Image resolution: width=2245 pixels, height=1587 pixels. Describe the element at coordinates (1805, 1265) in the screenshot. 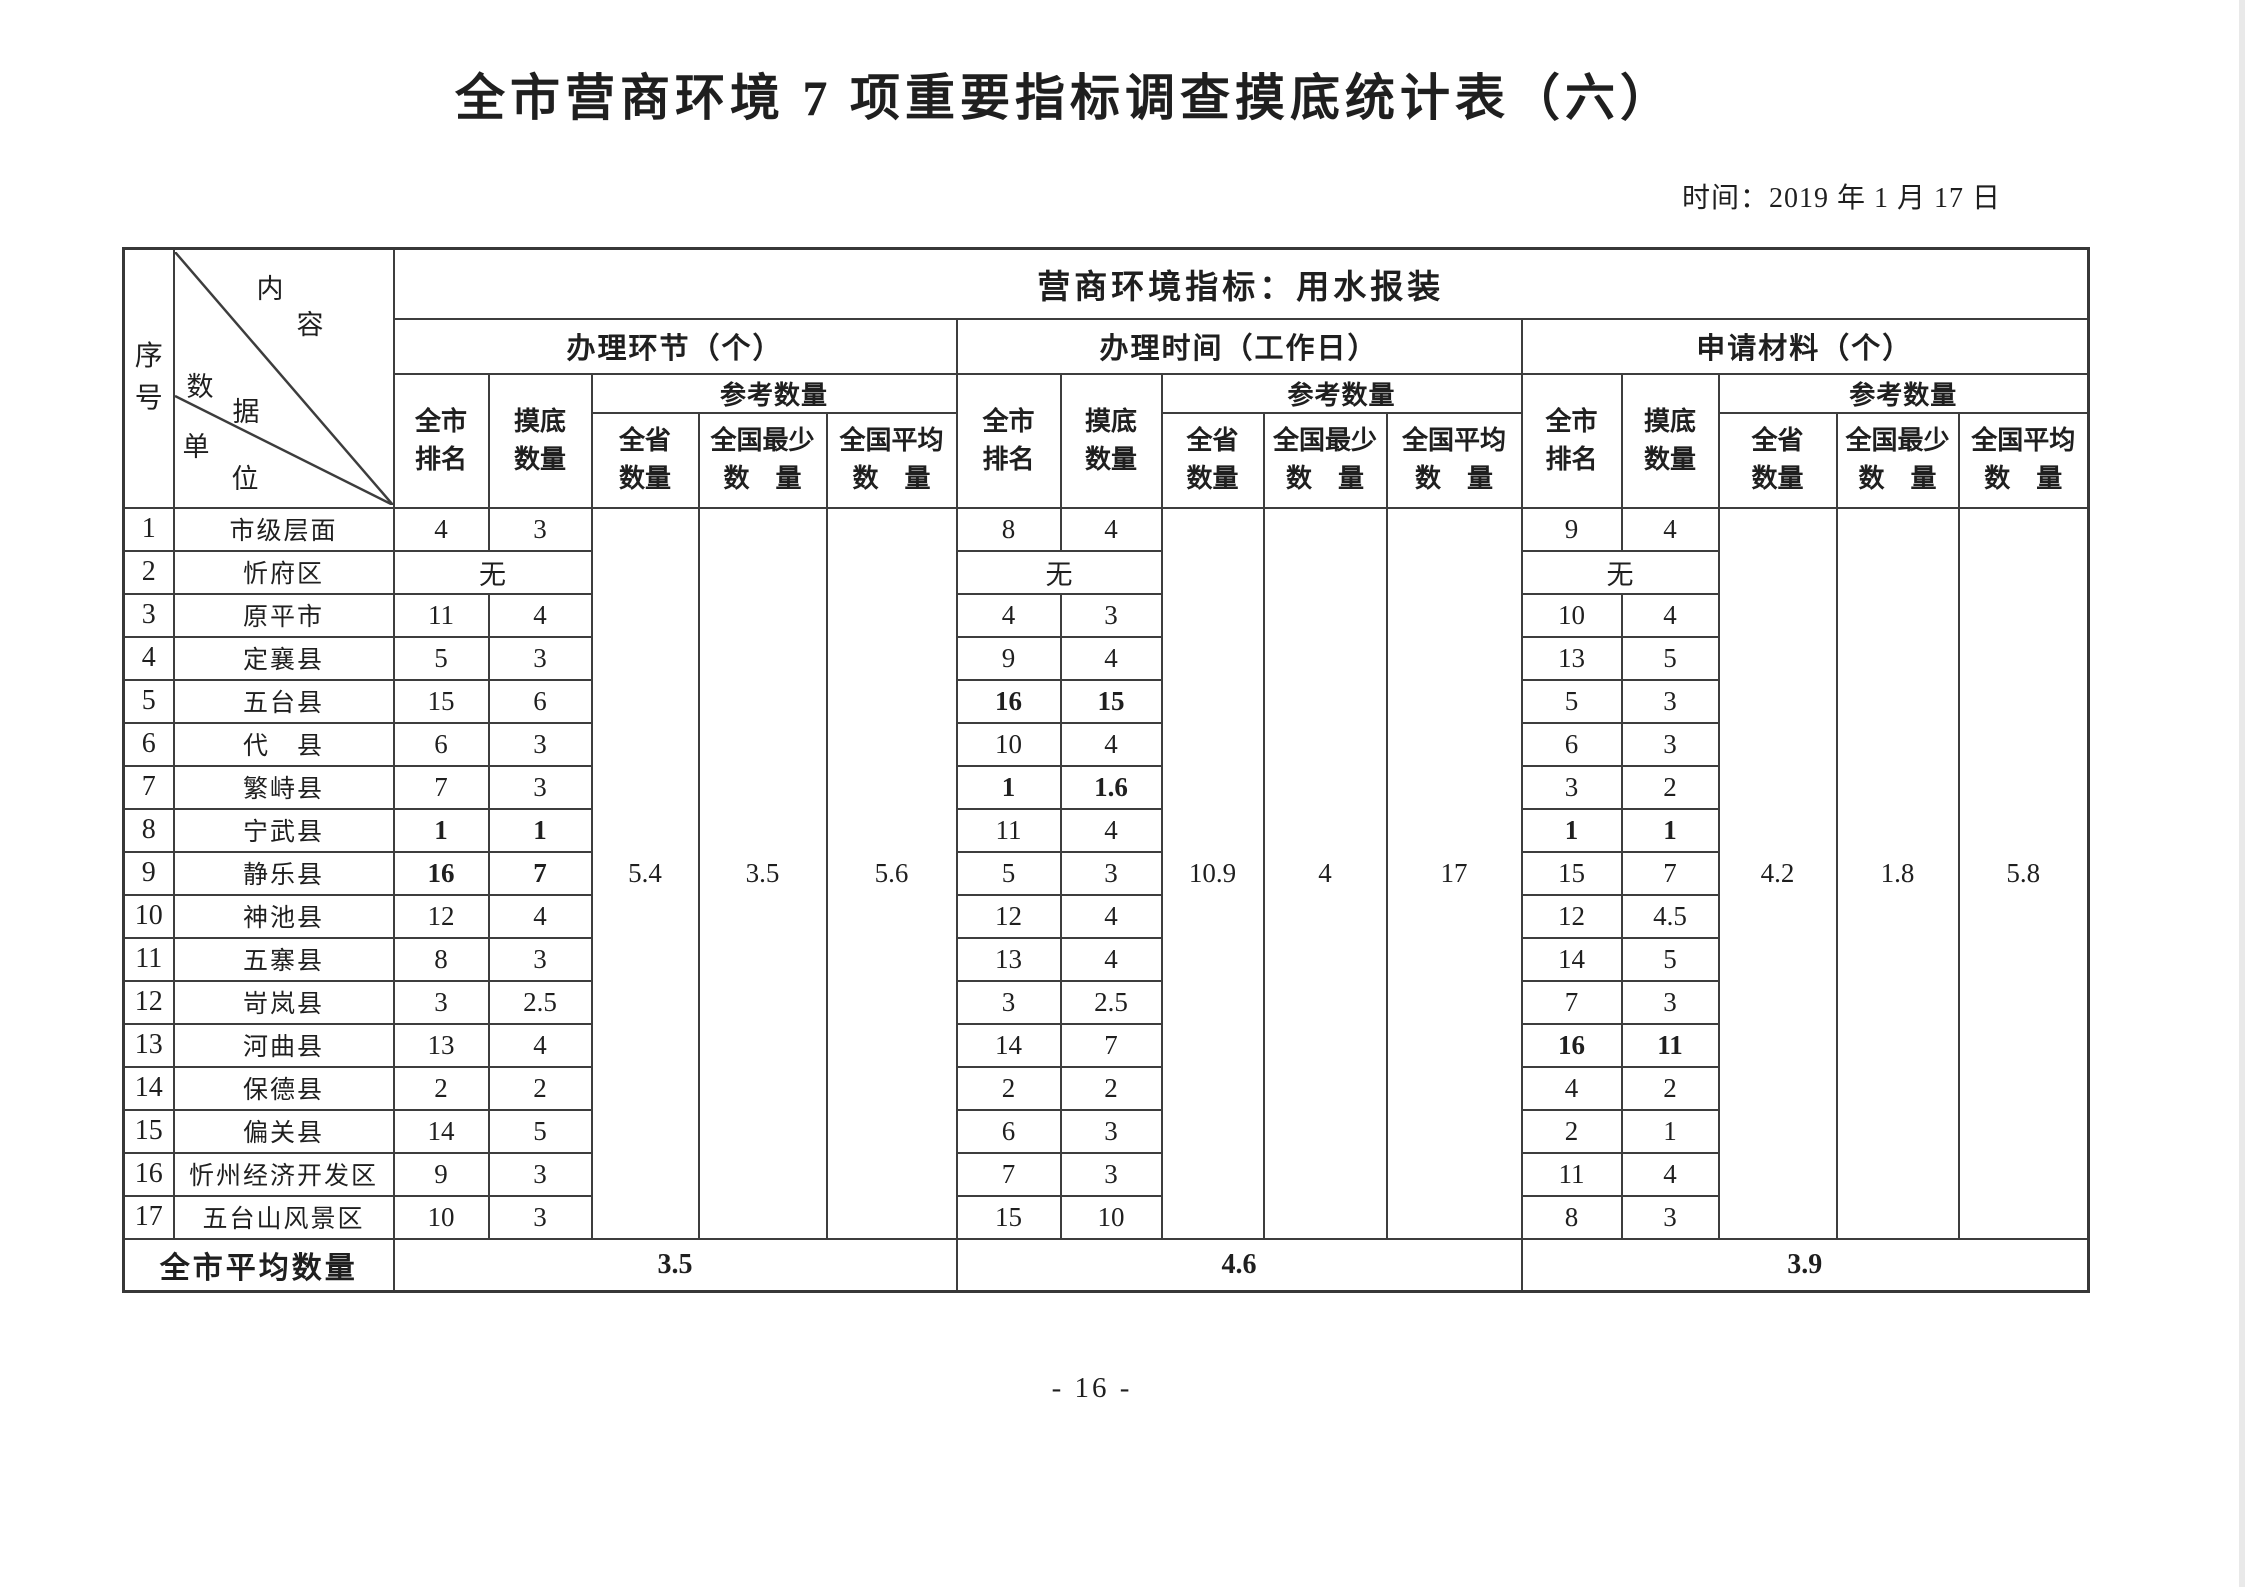

I see `footer-value-s3: 3.9` at that location.